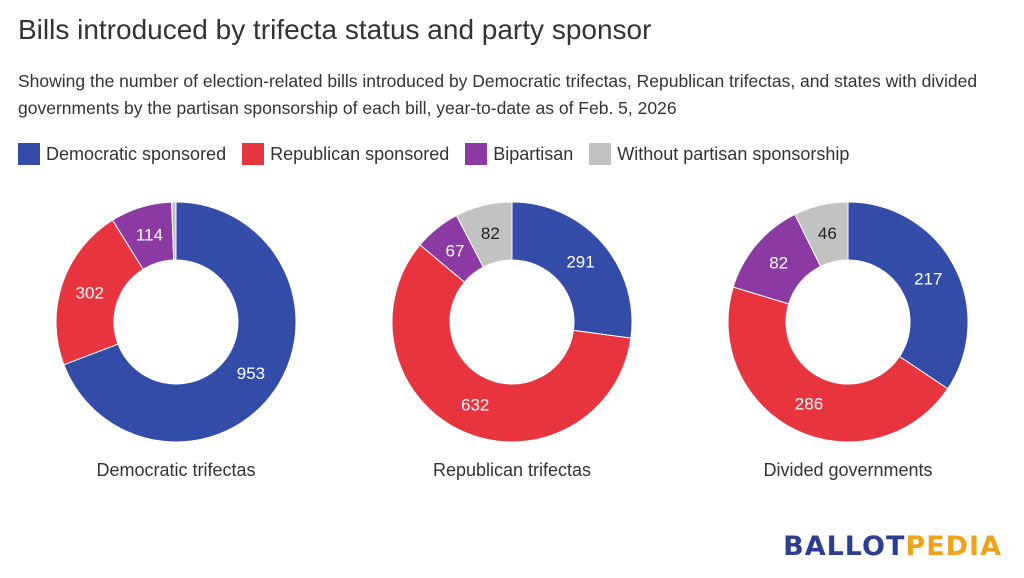 The width and height of the screenshot is (1024, 578). Describe the element at coordinates (827, 233) in the screenshot. I see `data-label-nonpartisan: 46` at that location.